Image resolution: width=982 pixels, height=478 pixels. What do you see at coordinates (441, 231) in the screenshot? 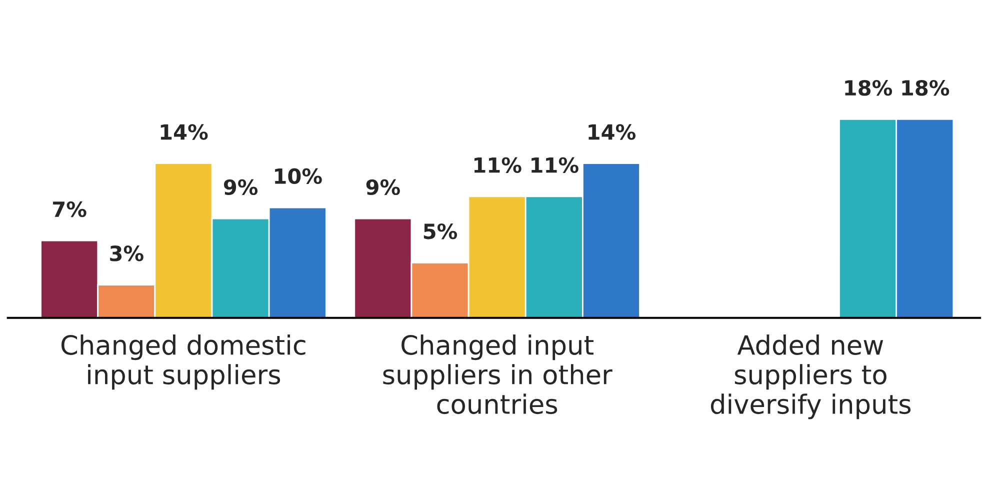
I see `data-label: 5%` at bounding box center [441, 231].